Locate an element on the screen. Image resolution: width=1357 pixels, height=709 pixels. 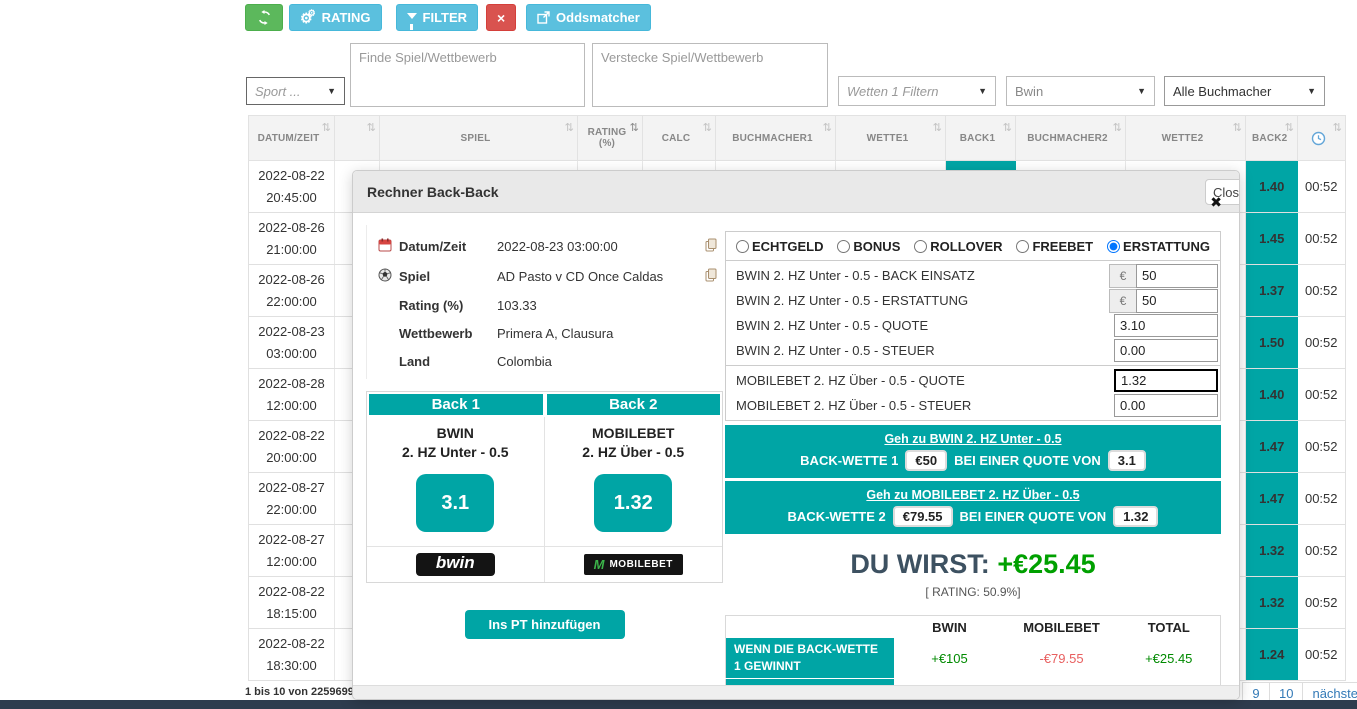
external-link-icon is located at coordinates (543, 17).